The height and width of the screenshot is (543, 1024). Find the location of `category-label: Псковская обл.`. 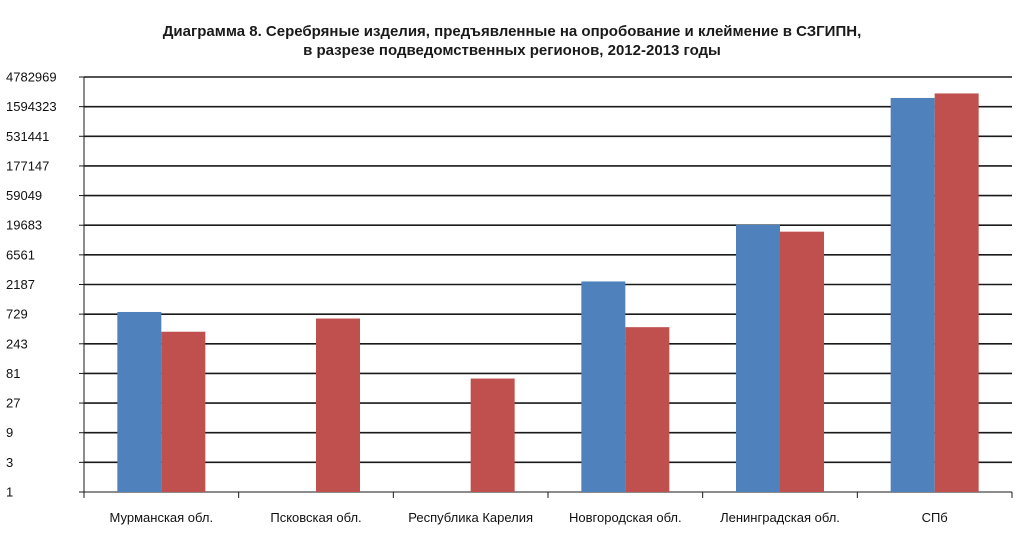

category-label: Псковская обл. is located at coordinates (315, 517).